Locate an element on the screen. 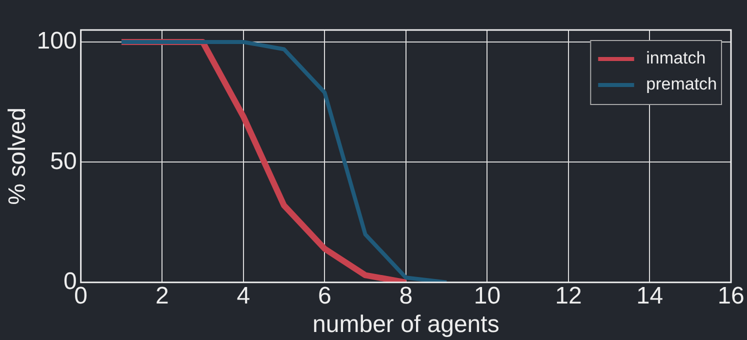 The height and width of the screenshot is (340, 747). x-tick-label: 14 is located at coordinates (650, 296).